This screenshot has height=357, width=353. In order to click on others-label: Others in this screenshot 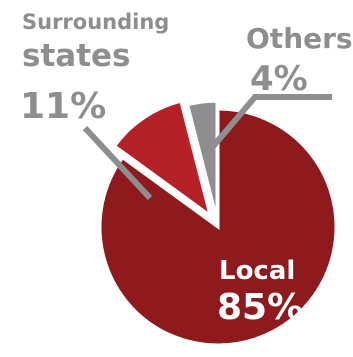, I will do `click(299, 38)`.